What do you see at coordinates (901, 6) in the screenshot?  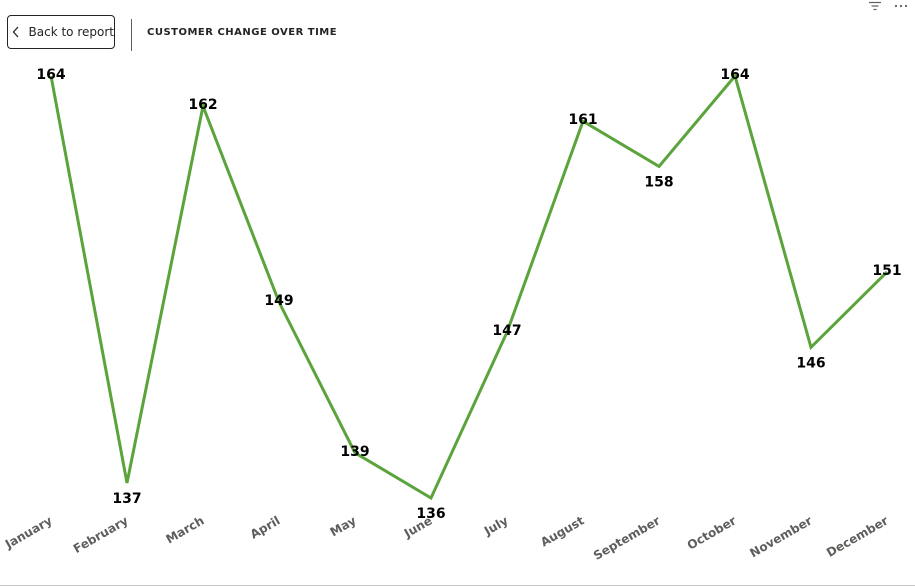 I see `more-options-icon` at bounding box center [901, 6].